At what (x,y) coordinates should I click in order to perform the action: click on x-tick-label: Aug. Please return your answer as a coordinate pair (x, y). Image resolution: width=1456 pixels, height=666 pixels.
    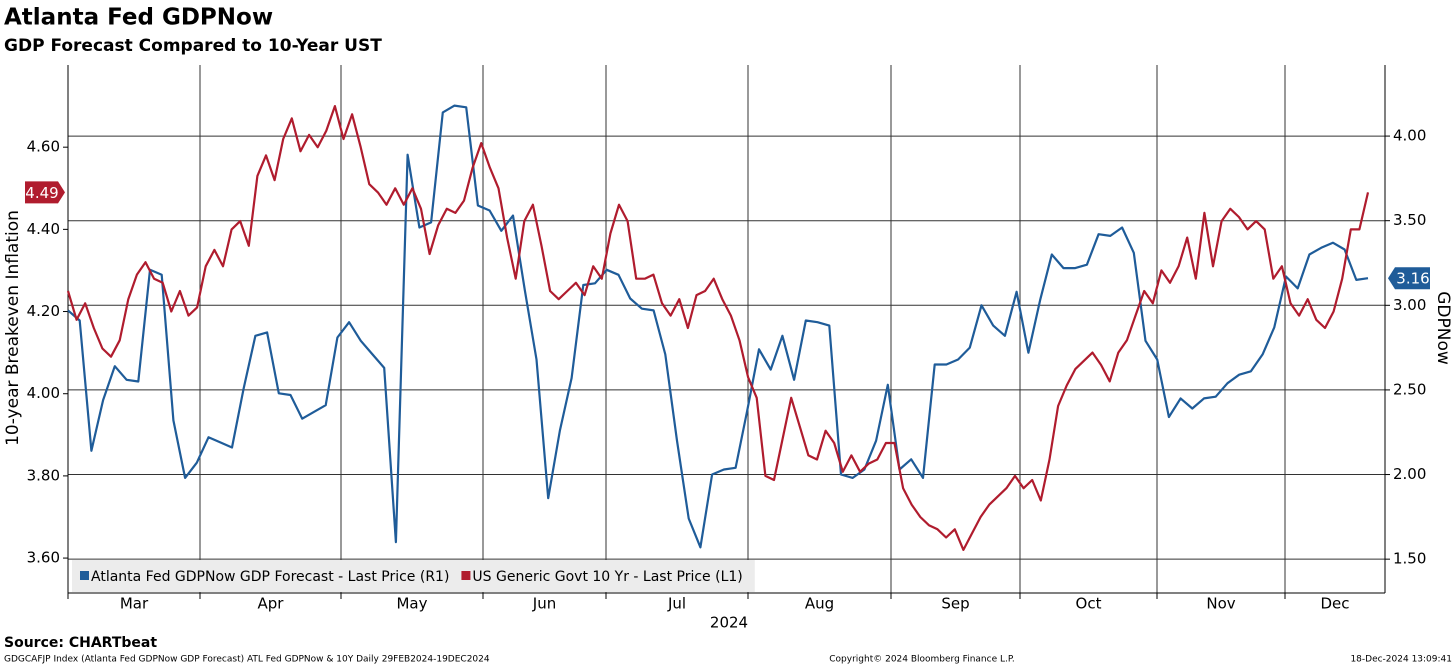
    Looking at the image, I should click on (819, 604).